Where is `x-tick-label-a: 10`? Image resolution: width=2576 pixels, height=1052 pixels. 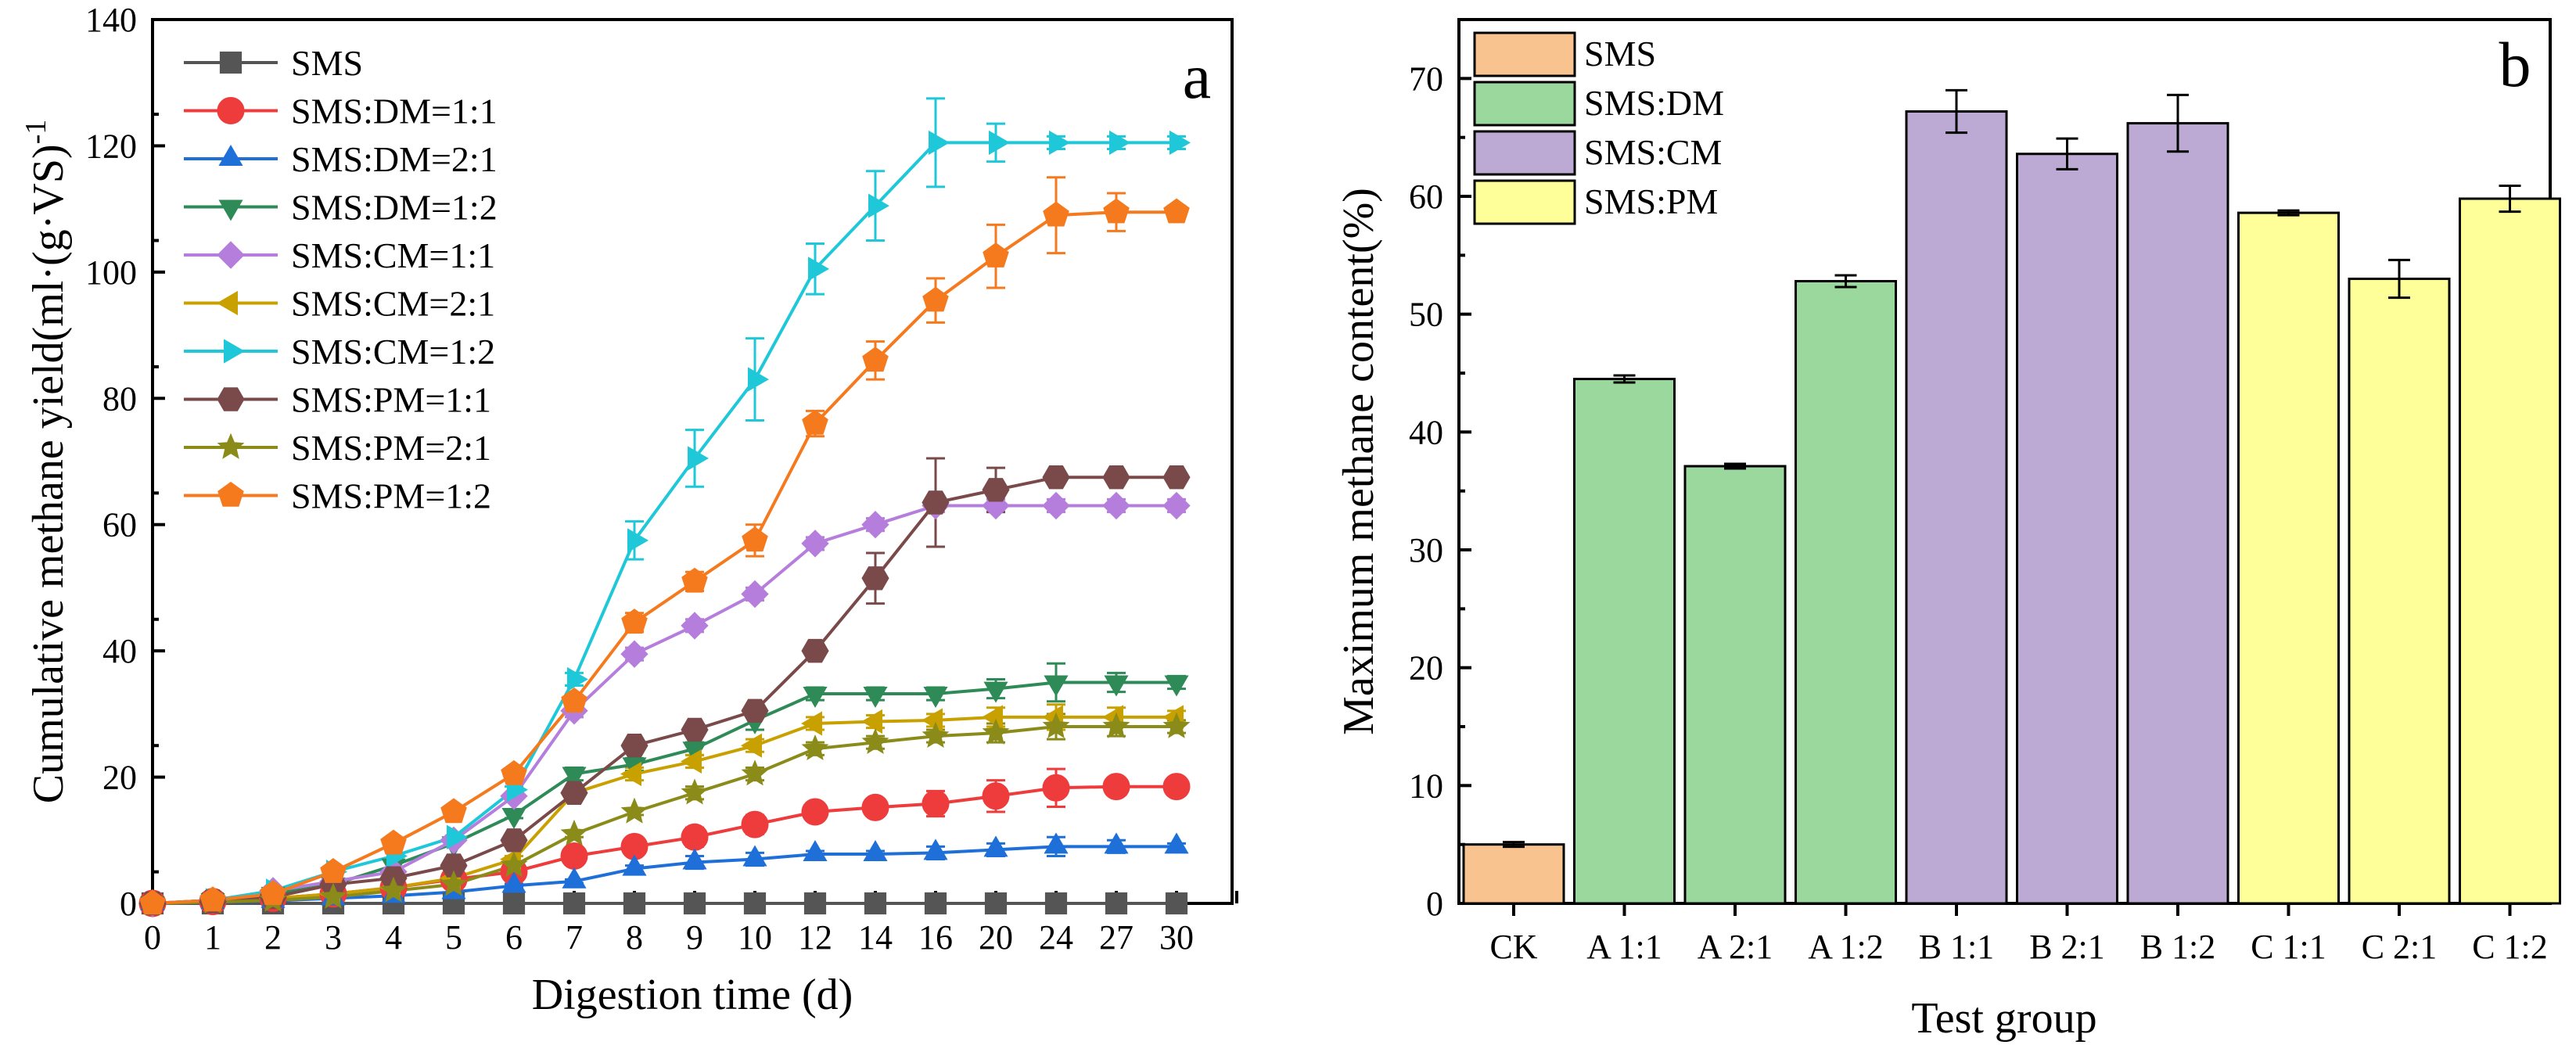 x-tick-label-a: 10 is located at coordinates (755, 937).